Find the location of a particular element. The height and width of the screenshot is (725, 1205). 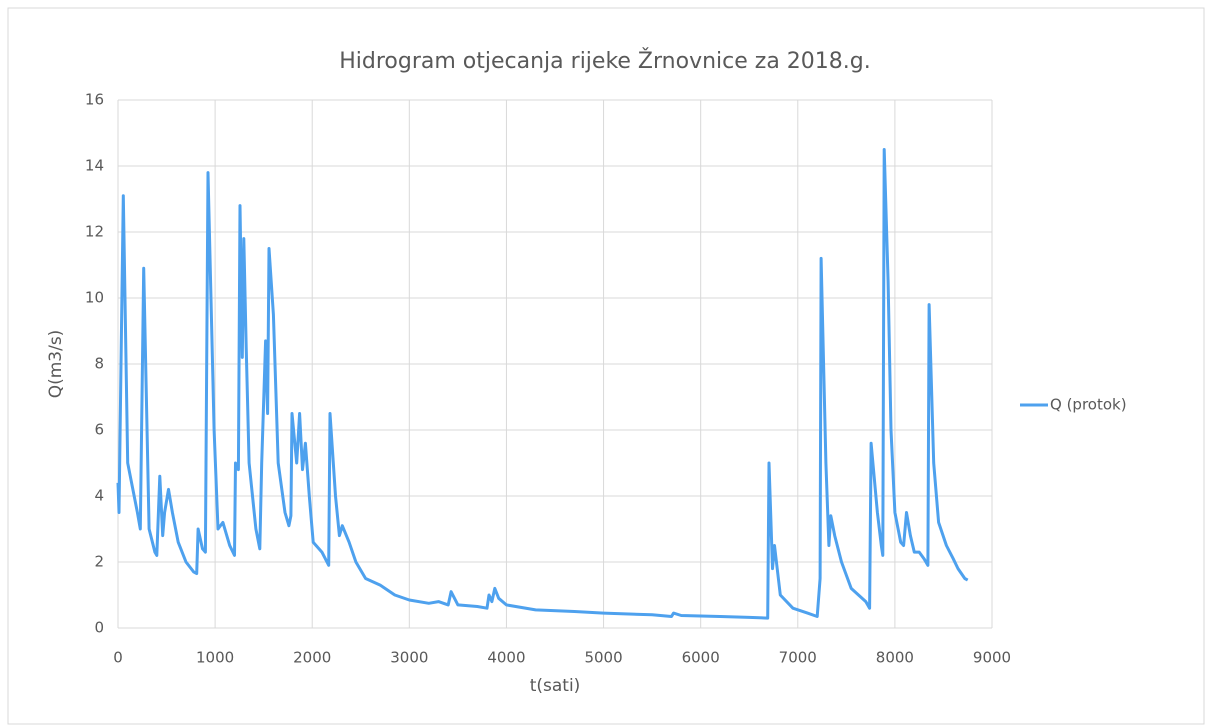

y-tick-label: 0 is located at coordinates (99, 628).